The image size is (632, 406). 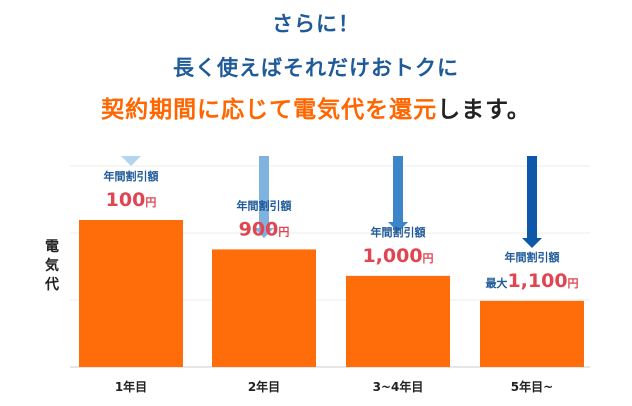 I want to click on discount-label: 900円, so click(x=264, y=229).